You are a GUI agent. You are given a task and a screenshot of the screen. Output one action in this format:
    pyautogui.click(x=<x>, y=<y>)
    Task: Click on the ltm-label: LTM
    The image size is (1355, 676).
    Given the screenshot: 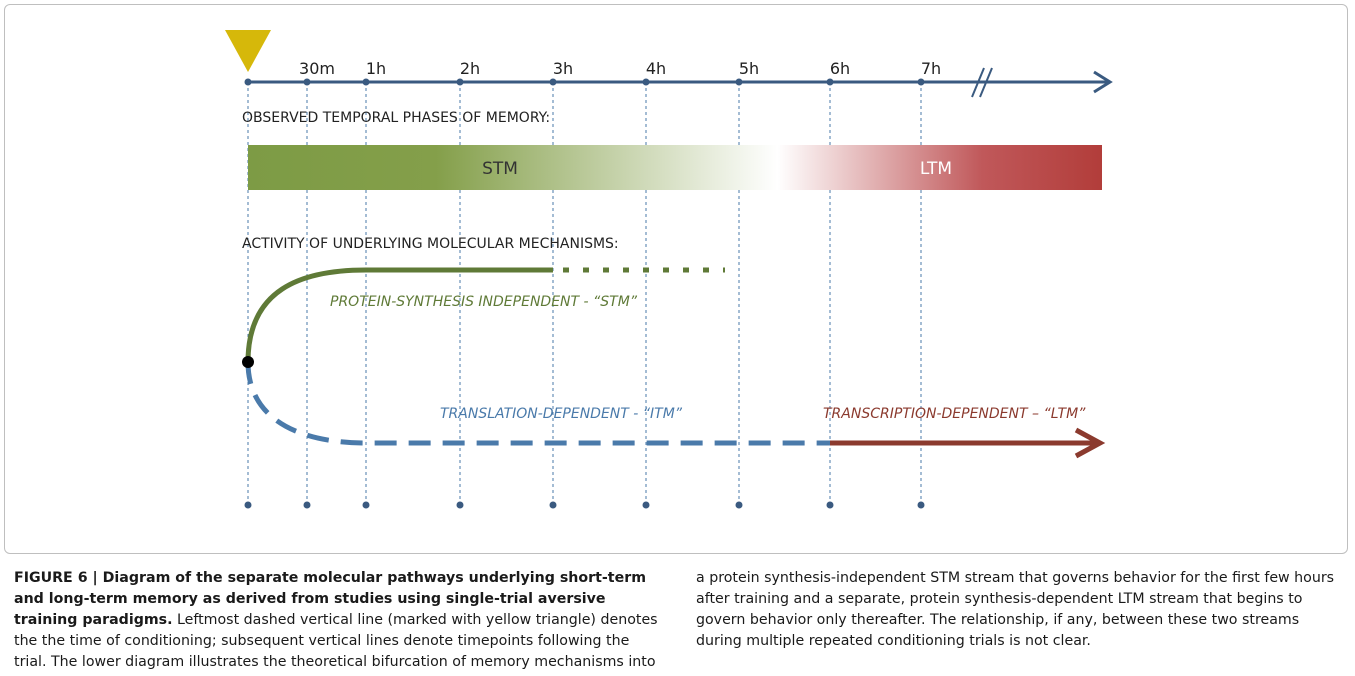 What is the action you would take?
    pyautogui.click(x=936, y=169)
    